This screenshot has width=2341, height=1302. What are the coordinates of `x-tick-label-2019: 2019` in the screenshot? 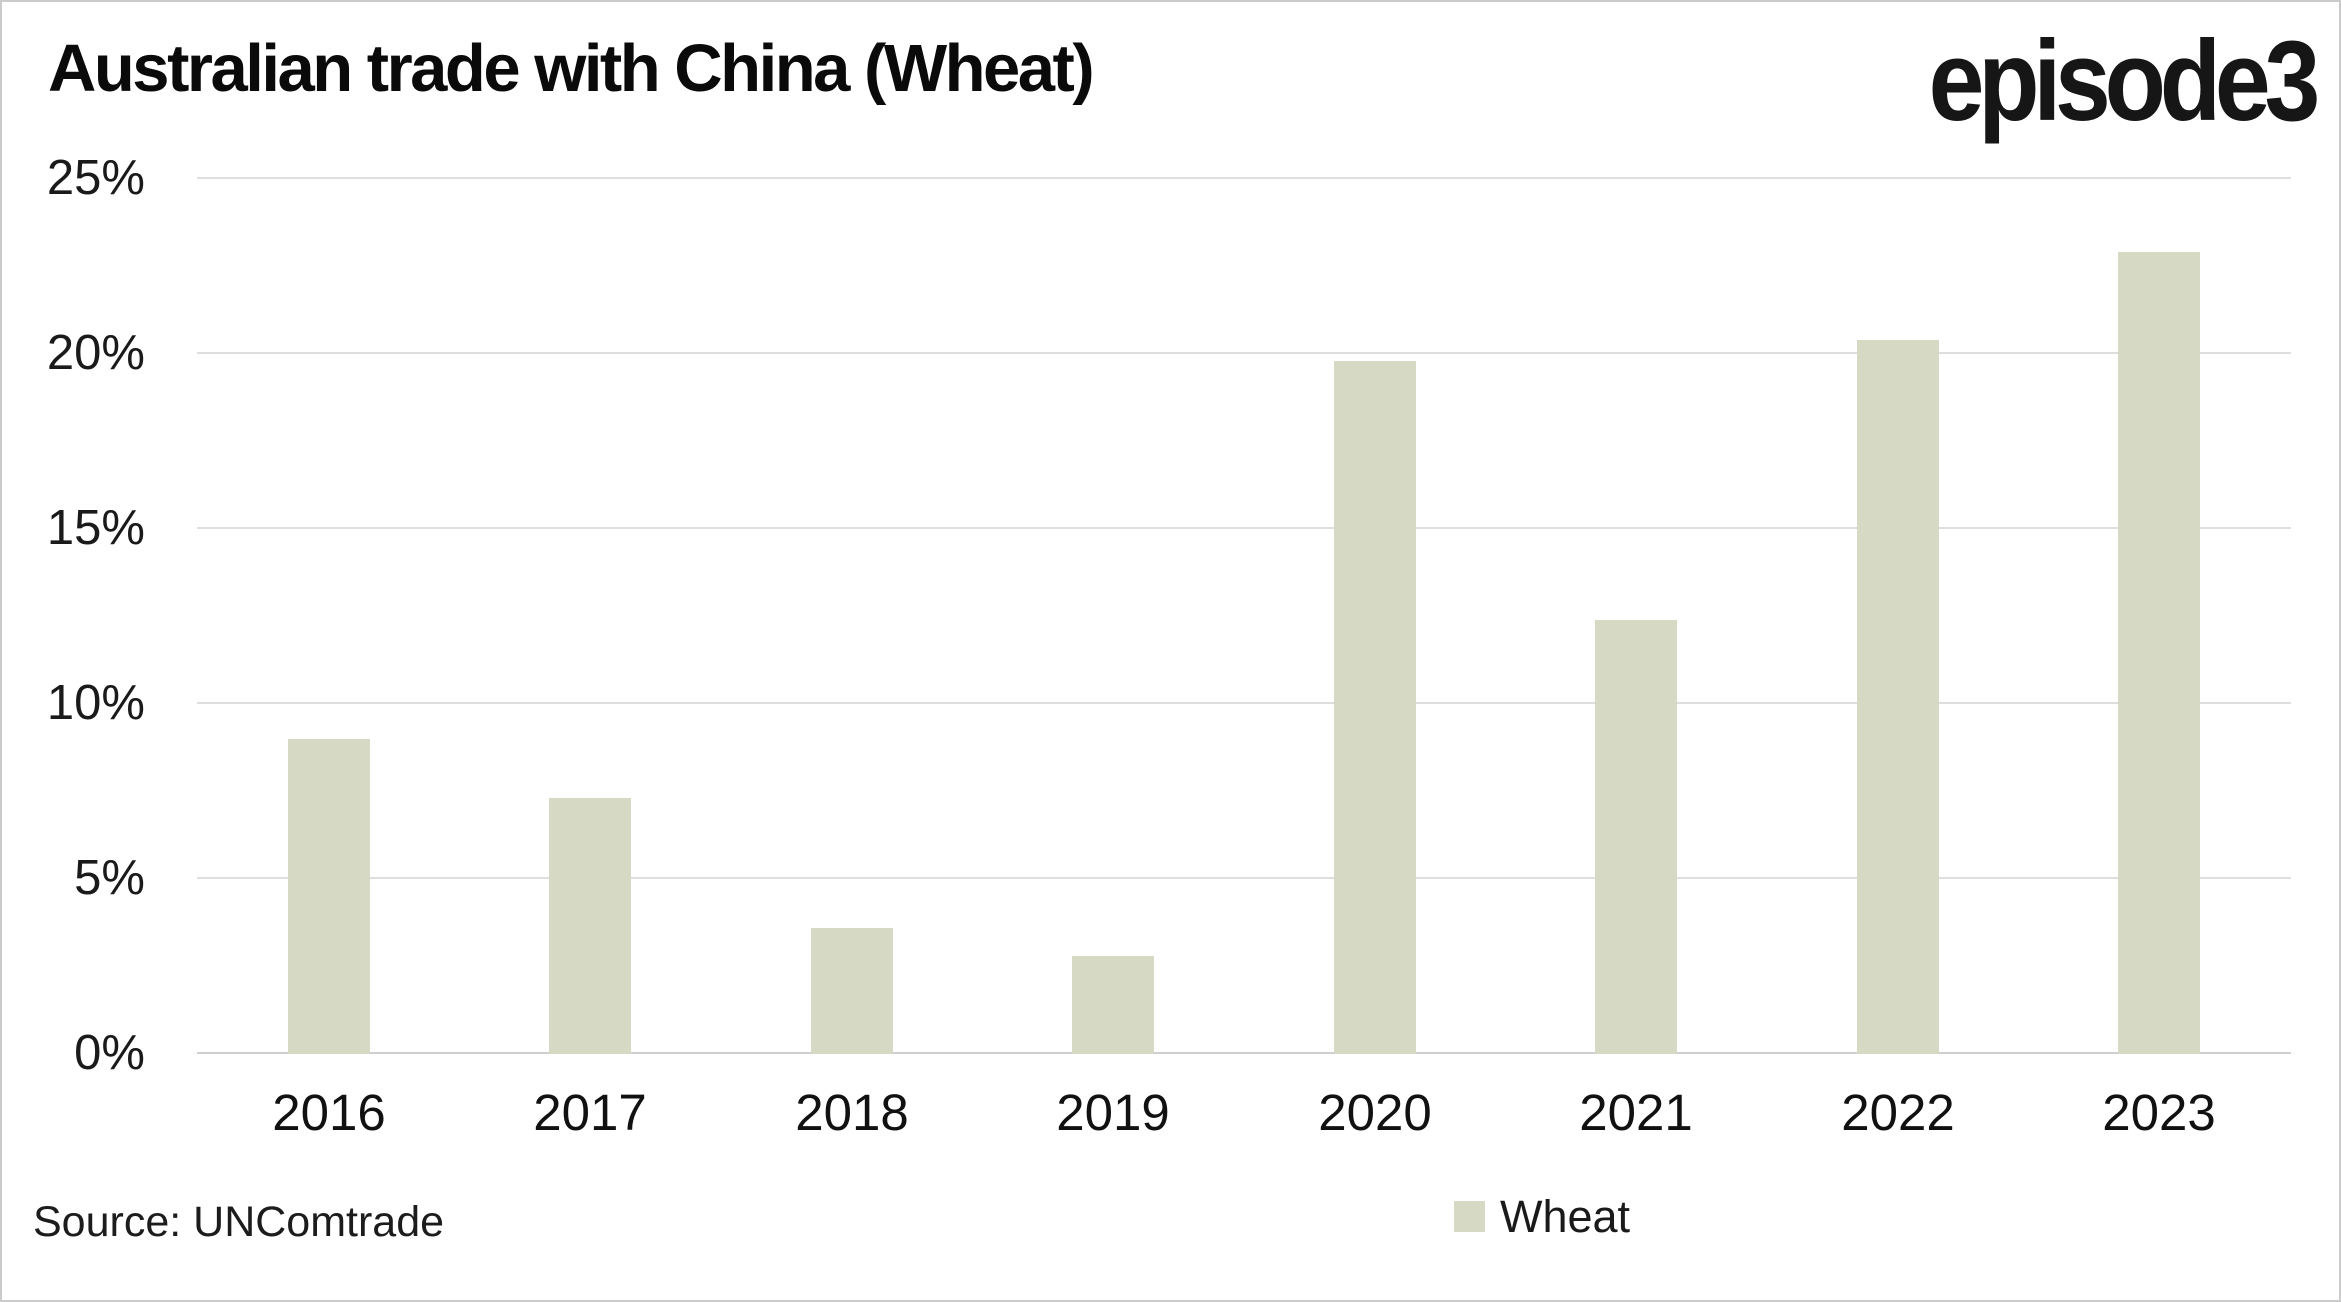 It's located at (1113, 1112).